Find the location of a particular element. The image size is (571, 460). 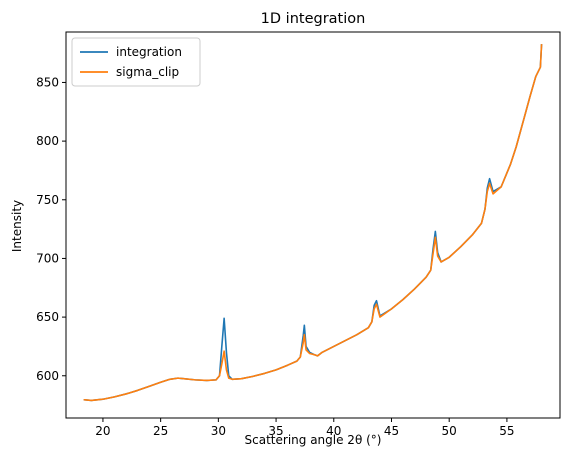

y-tick-label: 650 is located at coordinates (47, 317).